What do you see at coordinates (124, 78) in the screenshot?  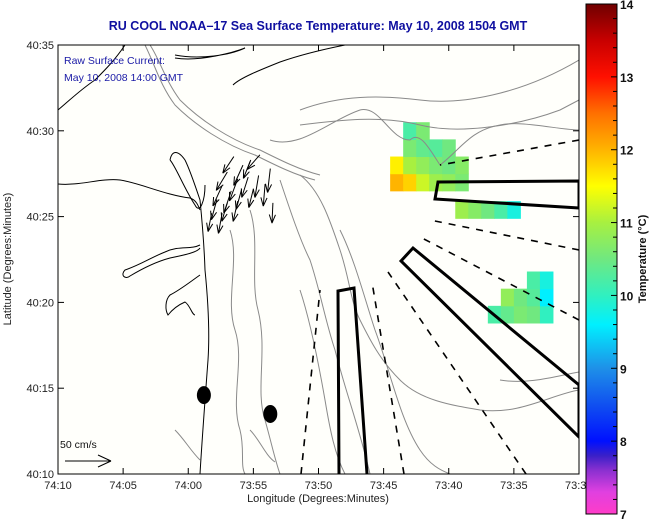 I see `annotation-line-2: May 10, 2008 14:00 GMT` at bounding box center [124, 78].